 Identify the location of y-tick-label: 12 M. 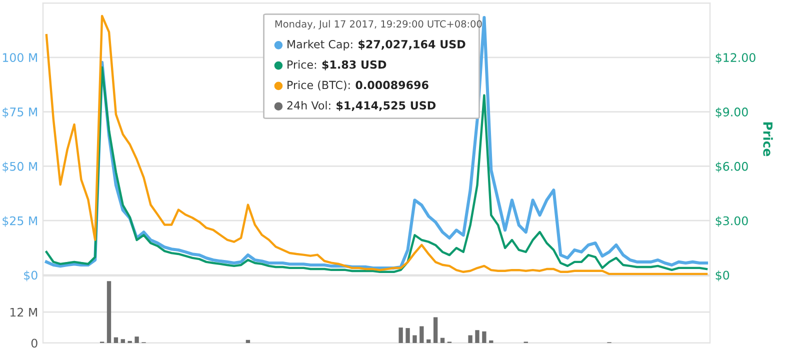
(23, 312).